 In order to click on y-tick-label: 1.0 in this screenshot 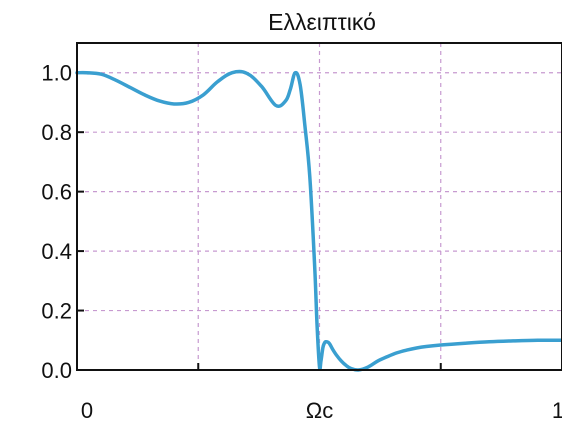, I will do `click(56, 73)`.